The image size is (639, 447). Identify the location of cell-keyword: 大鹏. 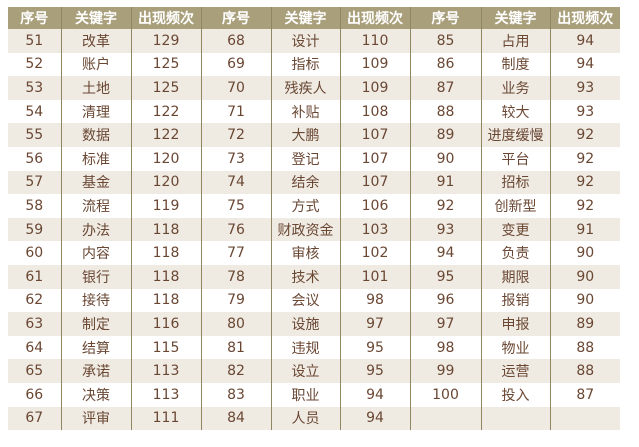
(305, 135).